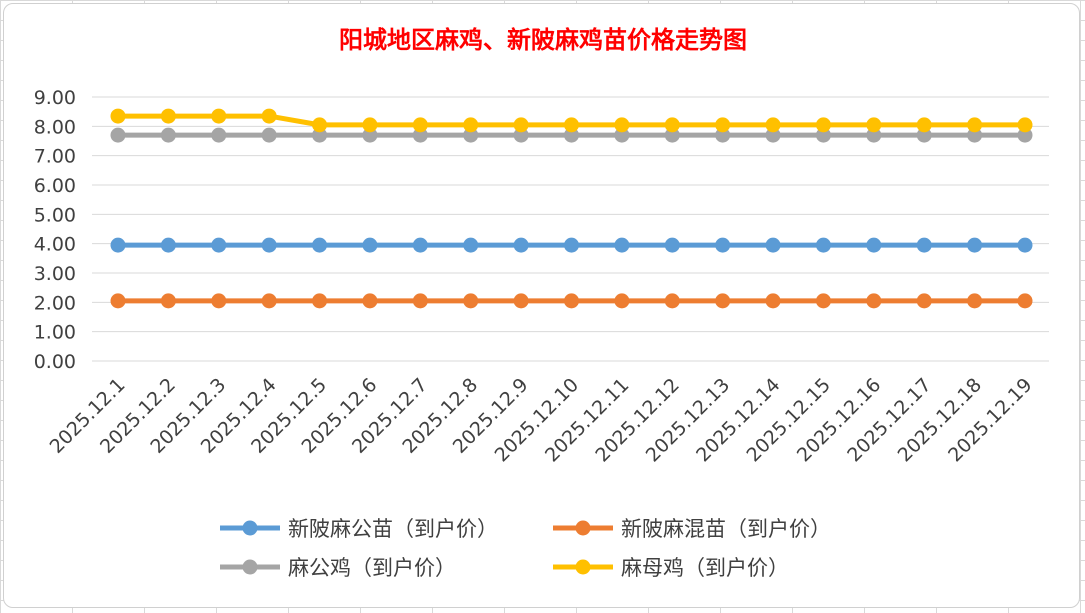 The image size is (1085, 613). I want to click on chart-title: 阳城地区麻鸡、新陂麻鸡苗价格走势图, so click(543, 40).